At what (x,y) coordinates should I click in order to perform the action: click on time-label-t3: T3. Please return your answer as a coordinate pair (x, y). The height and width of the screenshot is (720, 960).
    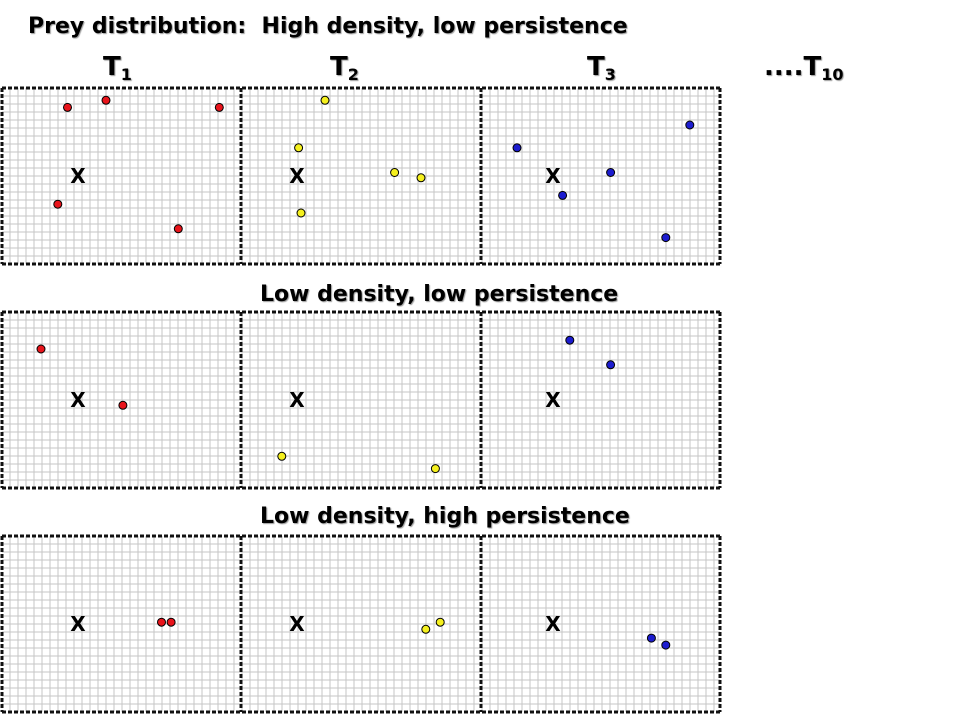
    Looking at the image, I should click on (601, 68).